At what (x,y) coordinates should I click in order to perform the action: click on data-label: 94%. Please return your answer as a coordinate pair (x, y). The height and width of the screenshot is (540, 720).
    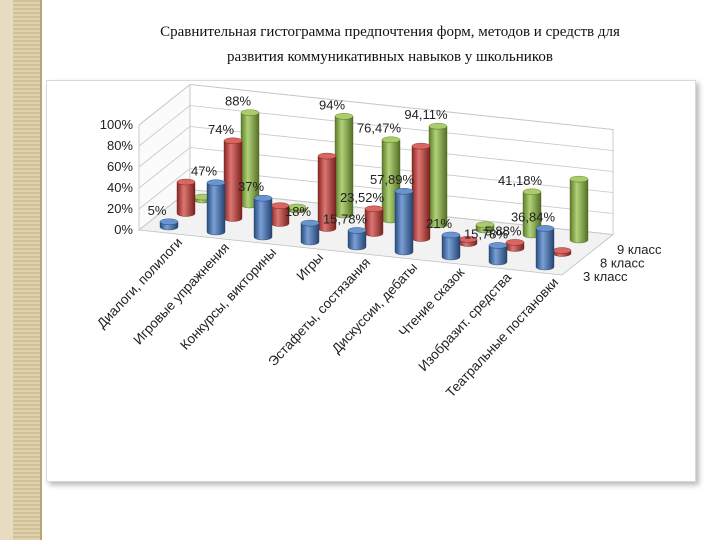
    Looking at the image, I should click on (332, 104).